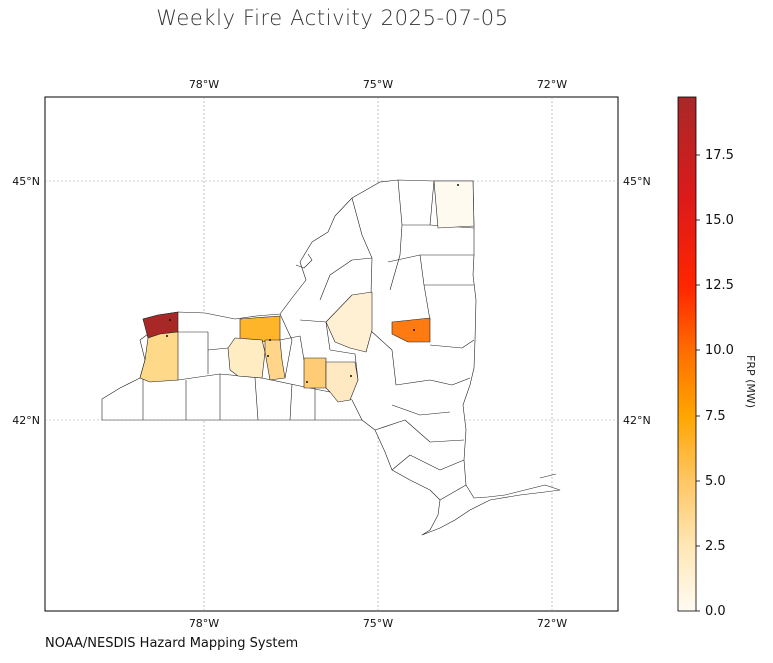 The image size is (773, 663). I want to click on lat-ticks-left: 45°N 42°N, so click(26, 301).